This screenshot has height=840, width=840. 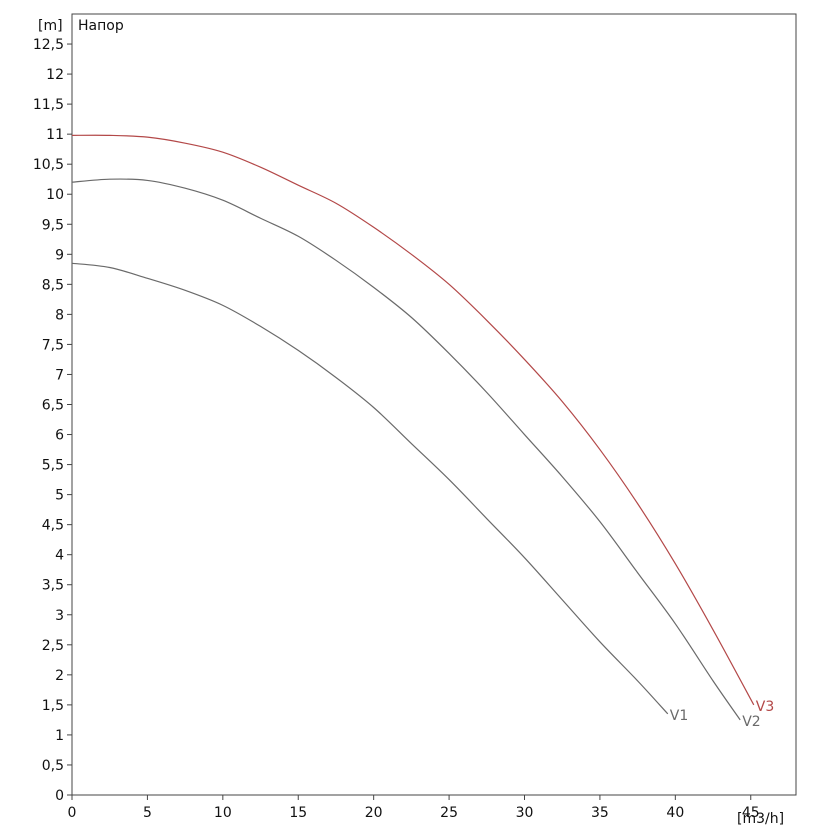 I want to click on y-tick-label: 1,5, so click(x=53, y=706).